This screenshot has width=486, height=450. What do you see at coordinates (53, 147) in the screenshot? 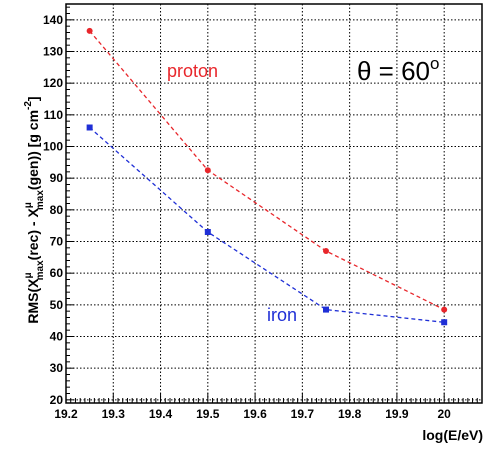
I see `y-tick-label: 100` at bounding box center [53, 147].